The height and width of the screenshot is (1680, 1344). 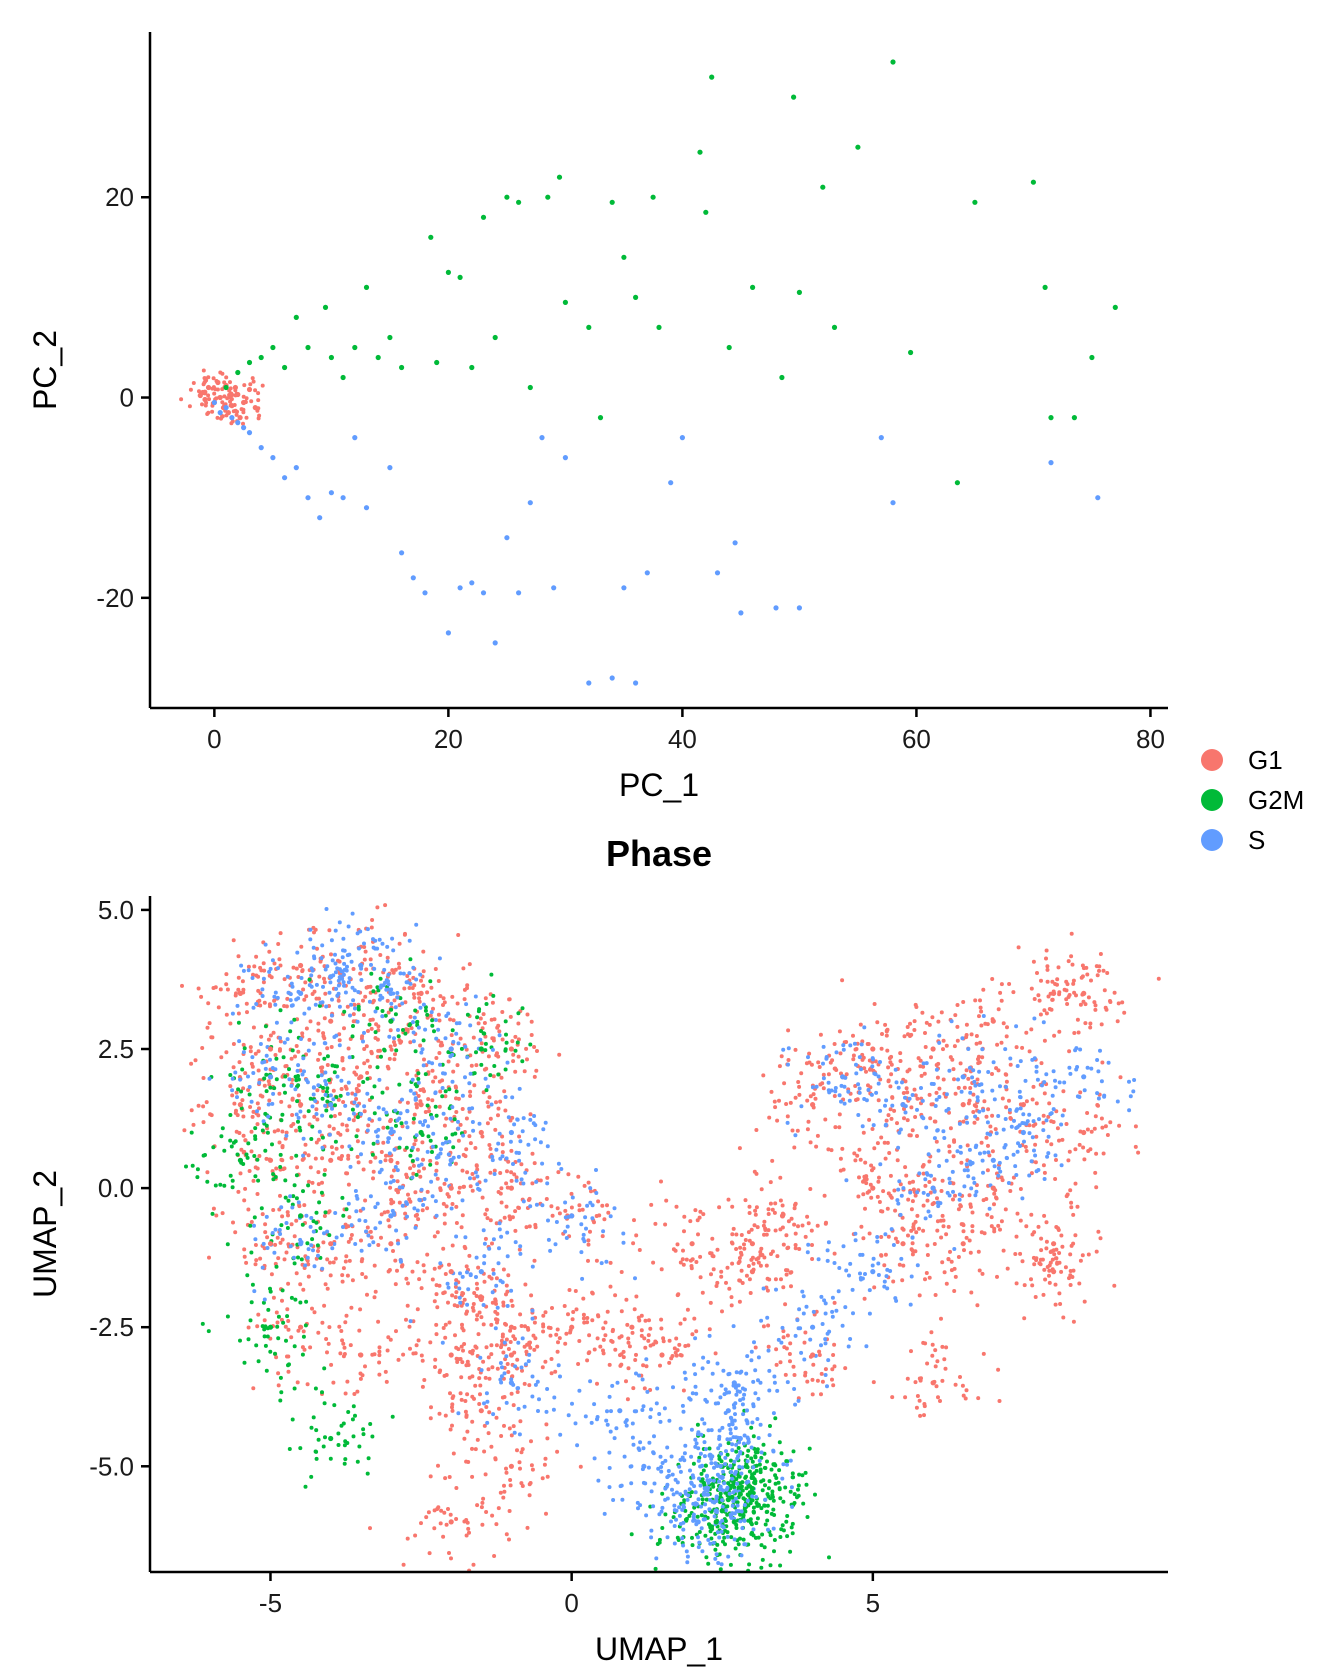 What do you see at coordinates (1115, 307) in the screenshot?
I see `pca-point-g2m` at bounding box center [1115, 307].